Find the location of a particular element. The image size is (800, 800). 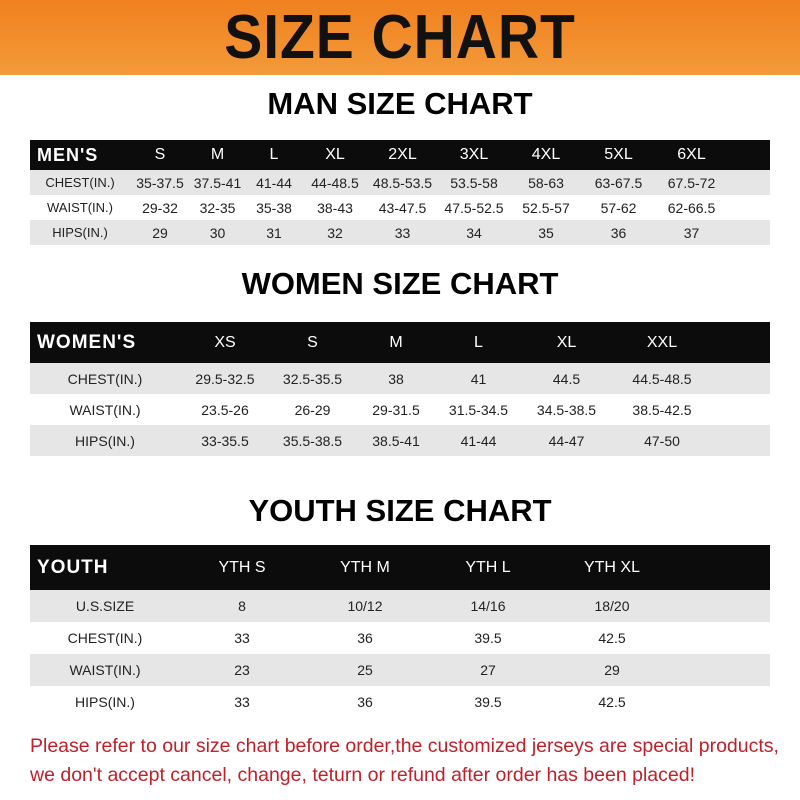

table-cell: 34 is located at coordinates (474, 232).